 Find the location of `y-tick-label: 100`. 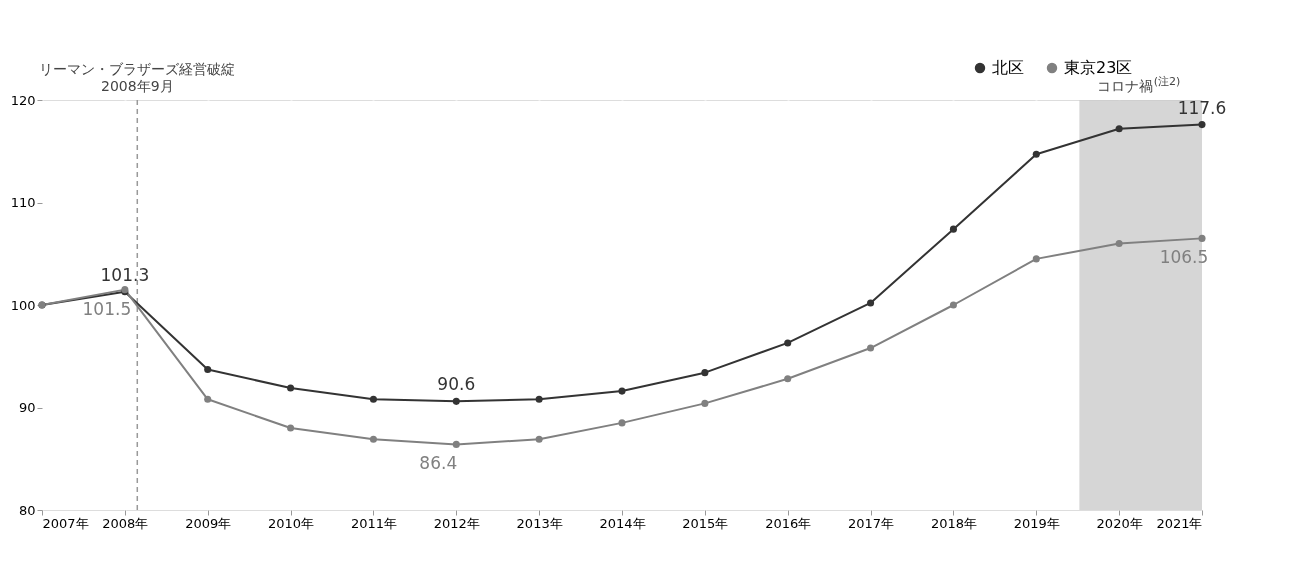

y-tick-label: 100 is located at coordinates (23, 305).